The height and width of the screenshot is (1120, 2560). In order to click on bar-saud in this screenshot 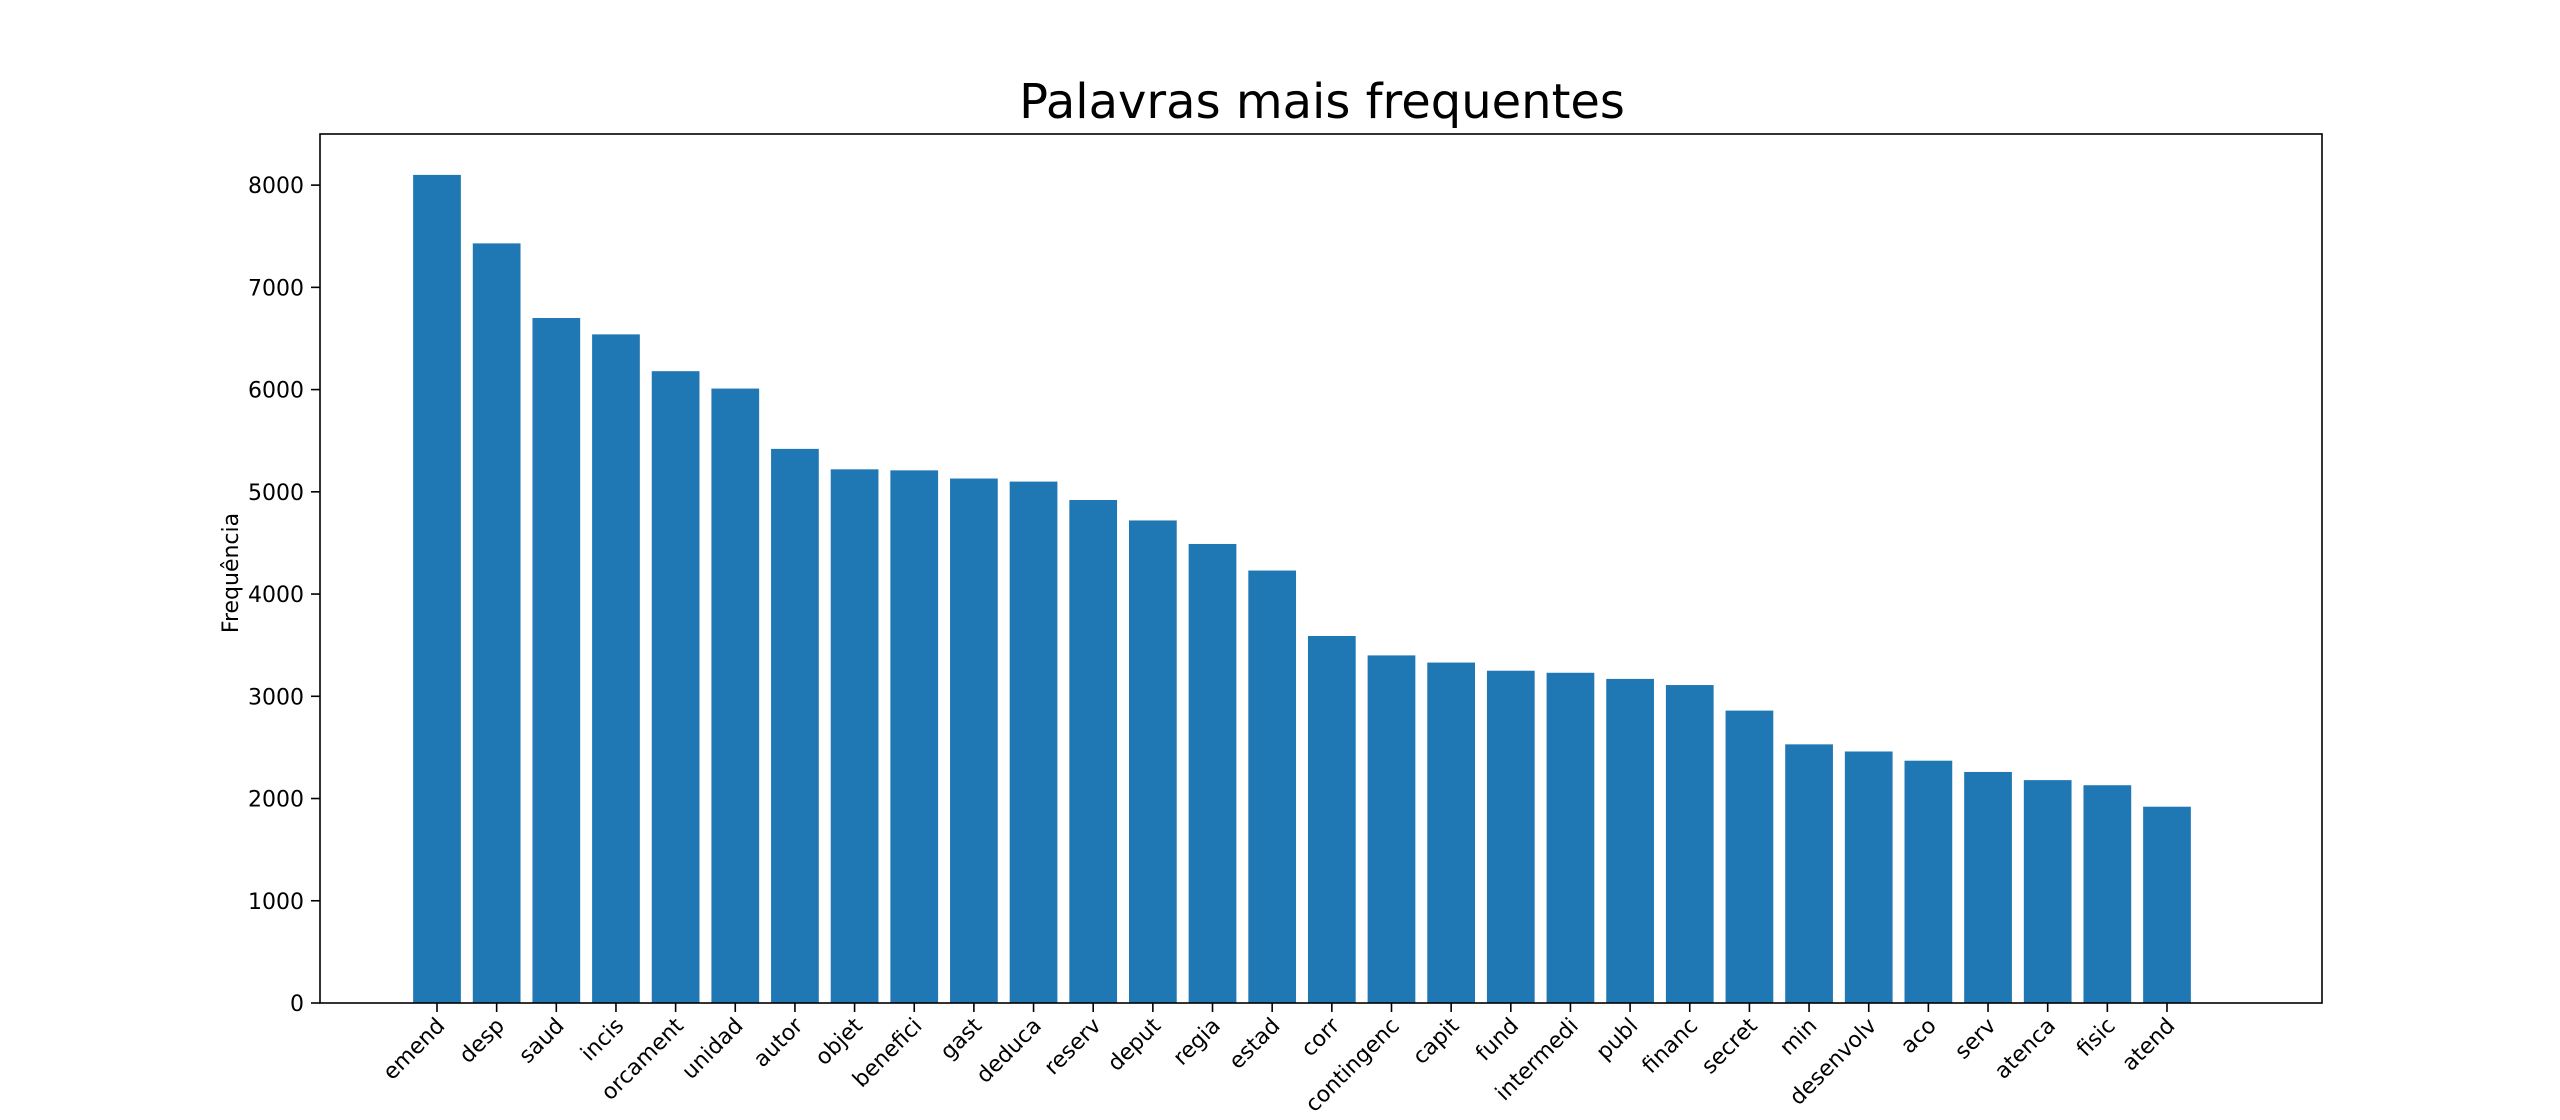, I will do `click(556, 660)`.